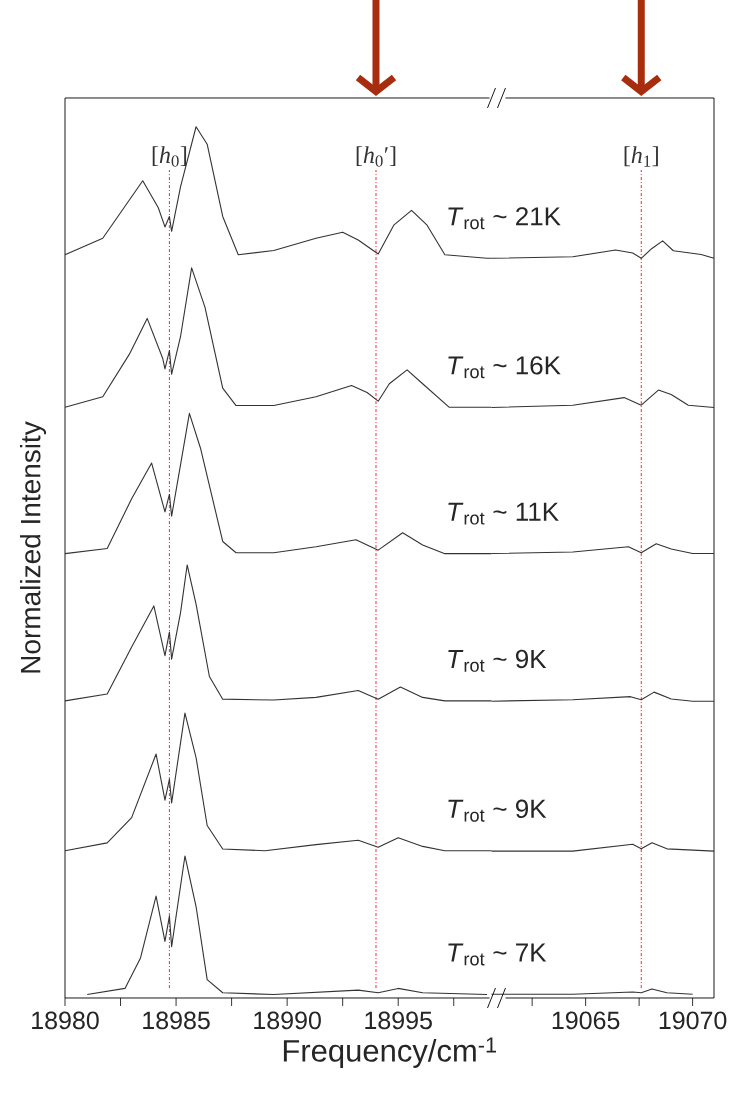 This screenshot has width=732, height=1093. Describe the element at coordinates (176, 1020) in the screenshot. I see `x-tick-label: 18985` at that location.